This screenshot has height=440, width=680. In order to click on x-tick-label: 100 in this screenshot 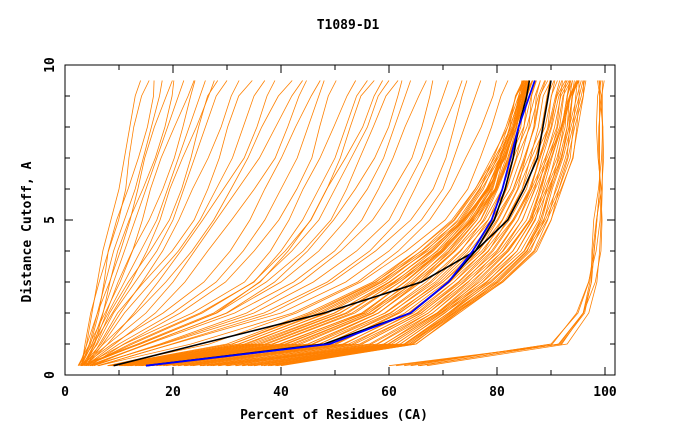, I will do `click(605, 392)`.